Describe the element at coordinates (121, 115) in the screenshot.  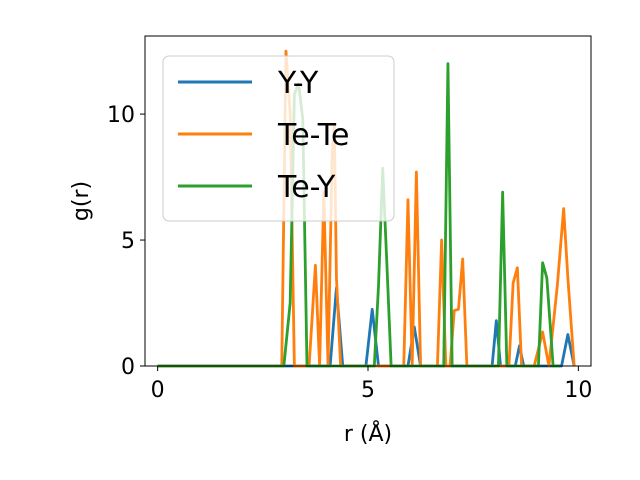
I see `y-tick-label: 10` at that location.